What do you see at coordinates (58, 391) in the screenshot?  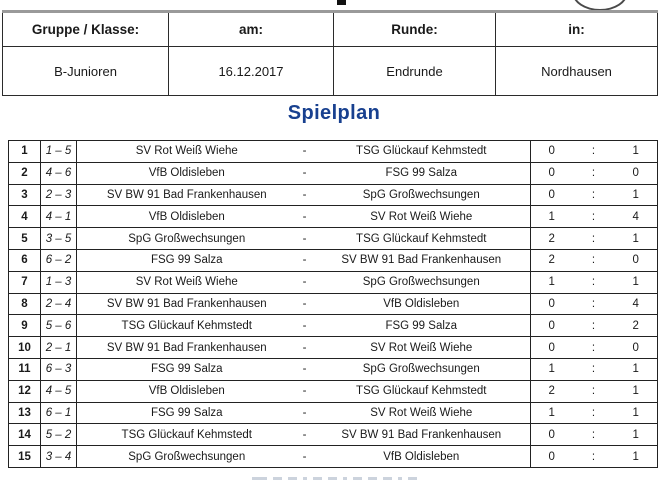 I see `pairing-code: 4 – 5` at bounding box center [58, 391].